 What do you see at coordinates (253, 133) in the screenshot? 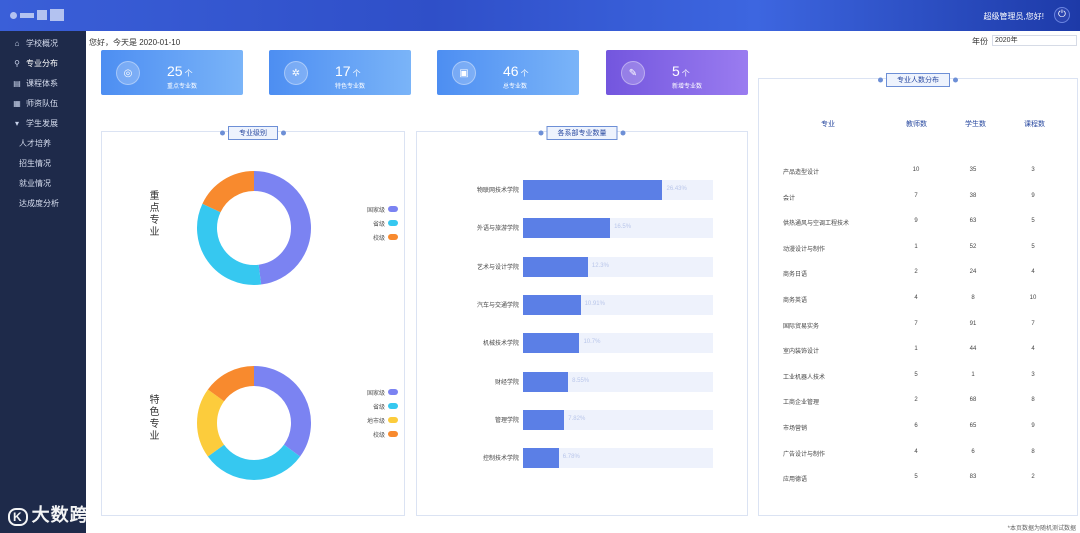
I see `panel-title: 专业级别` at bounding box center [253, 133].